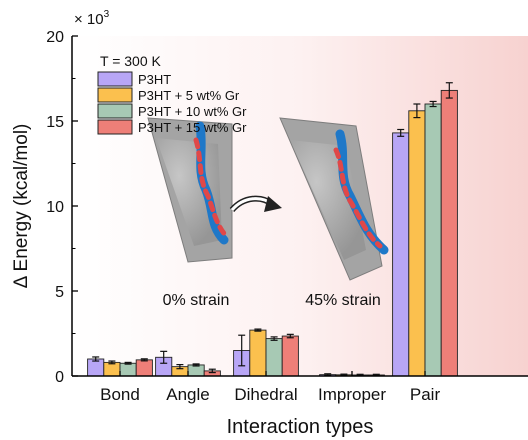 This screenshot has width=528, height=440. I want to click on error-bar-dihedral-p3ht, so click(242, 350).